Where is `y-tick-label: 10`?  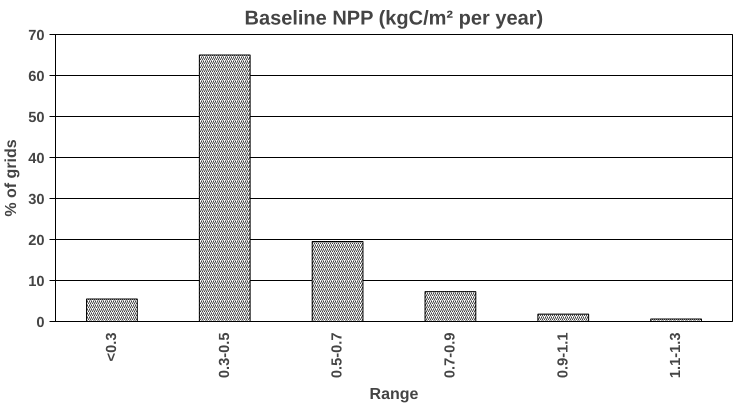 y-tick-label: 10 is located at coordinates (36, 282).